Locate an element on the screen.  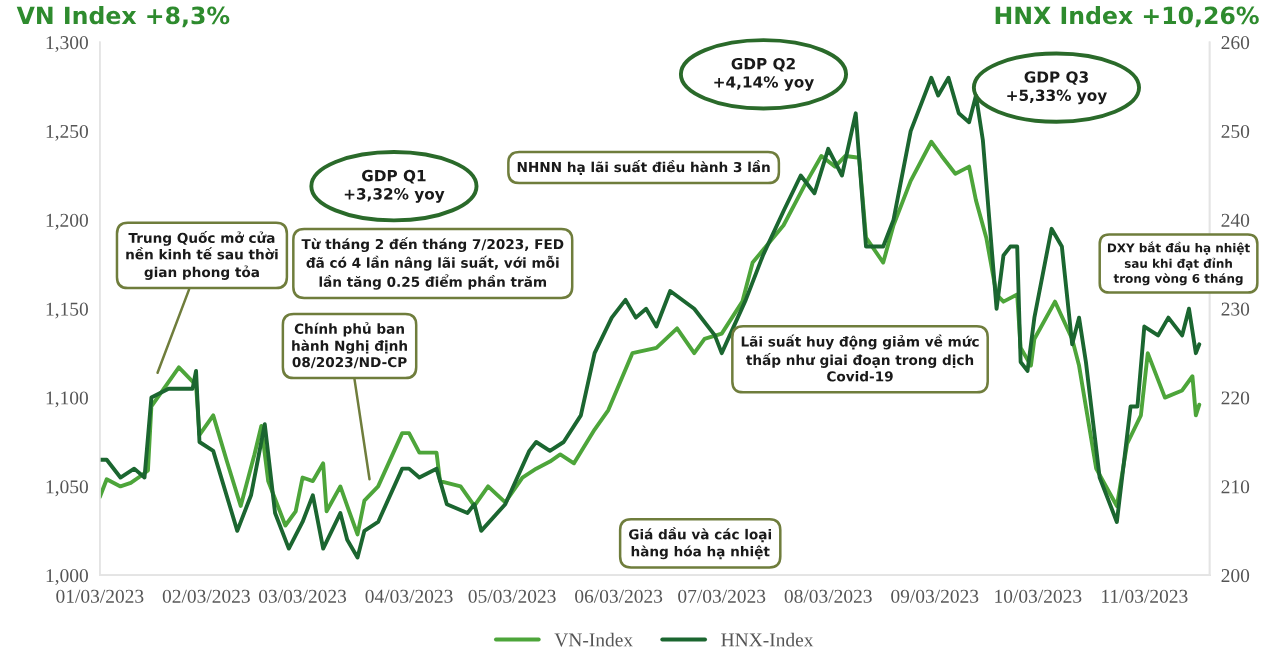
x-tick-label: 01/03/2023 is located at coordinates (100, 596).